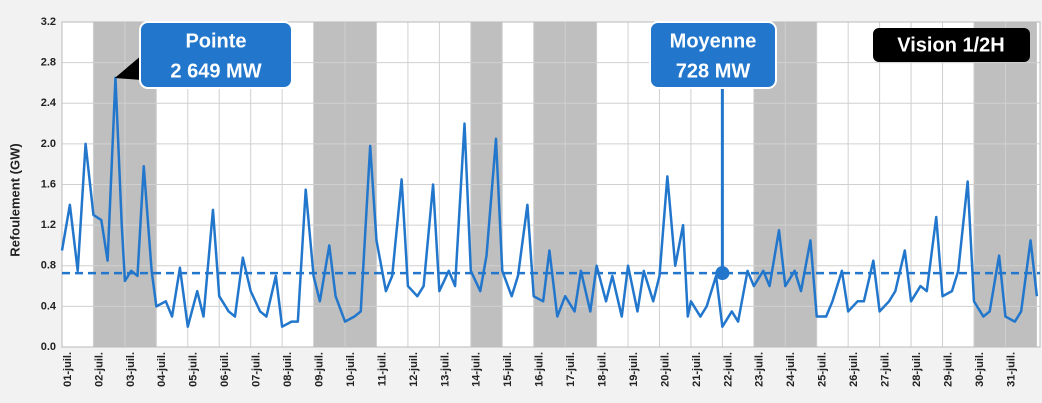  What do you see at coordinates (351, 369) in the screenshot?
I see `x-tick-label: 10-juil.` at bounding box center [351, 369].